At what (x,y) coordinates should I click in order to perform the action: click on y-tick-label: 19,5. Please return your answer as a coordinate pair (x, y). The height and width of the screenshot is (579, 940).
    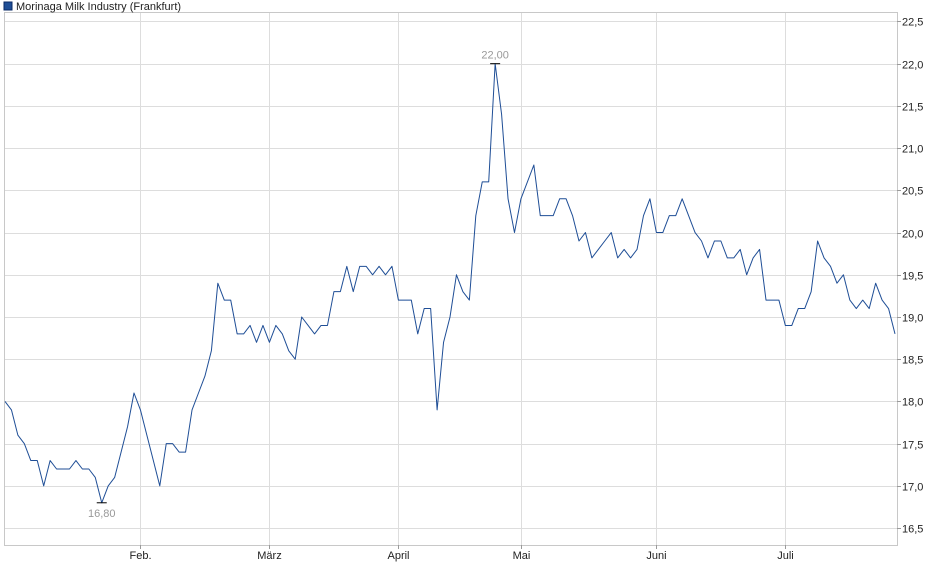
    Looking at the image, I should click on (912, 277).